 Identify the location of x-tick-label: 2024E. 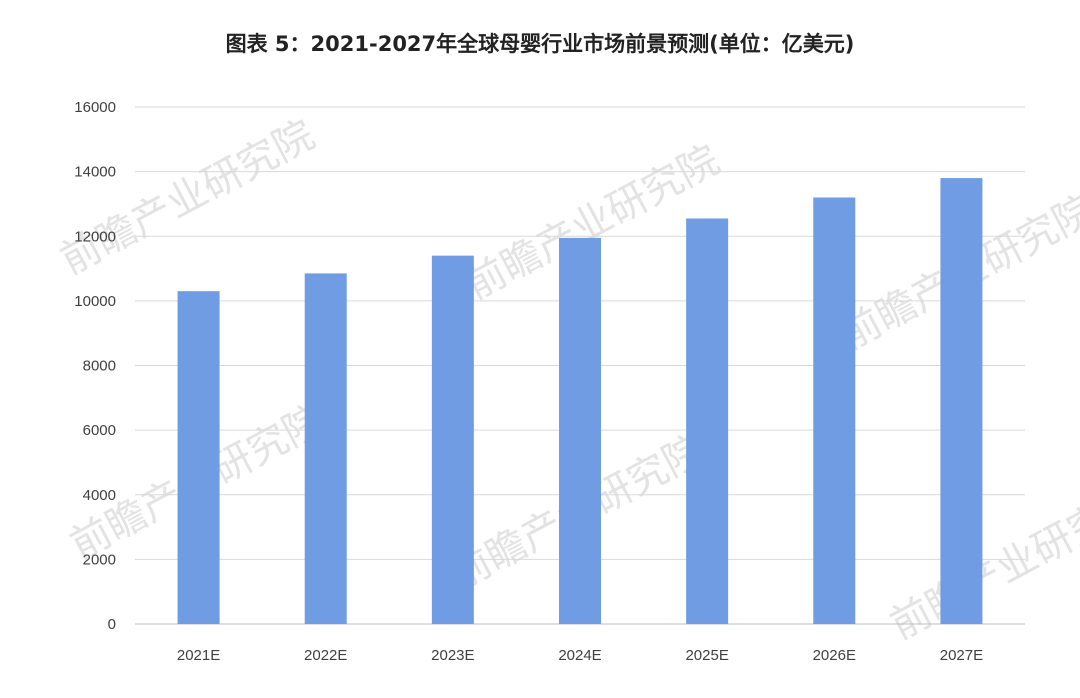
(579, 655).